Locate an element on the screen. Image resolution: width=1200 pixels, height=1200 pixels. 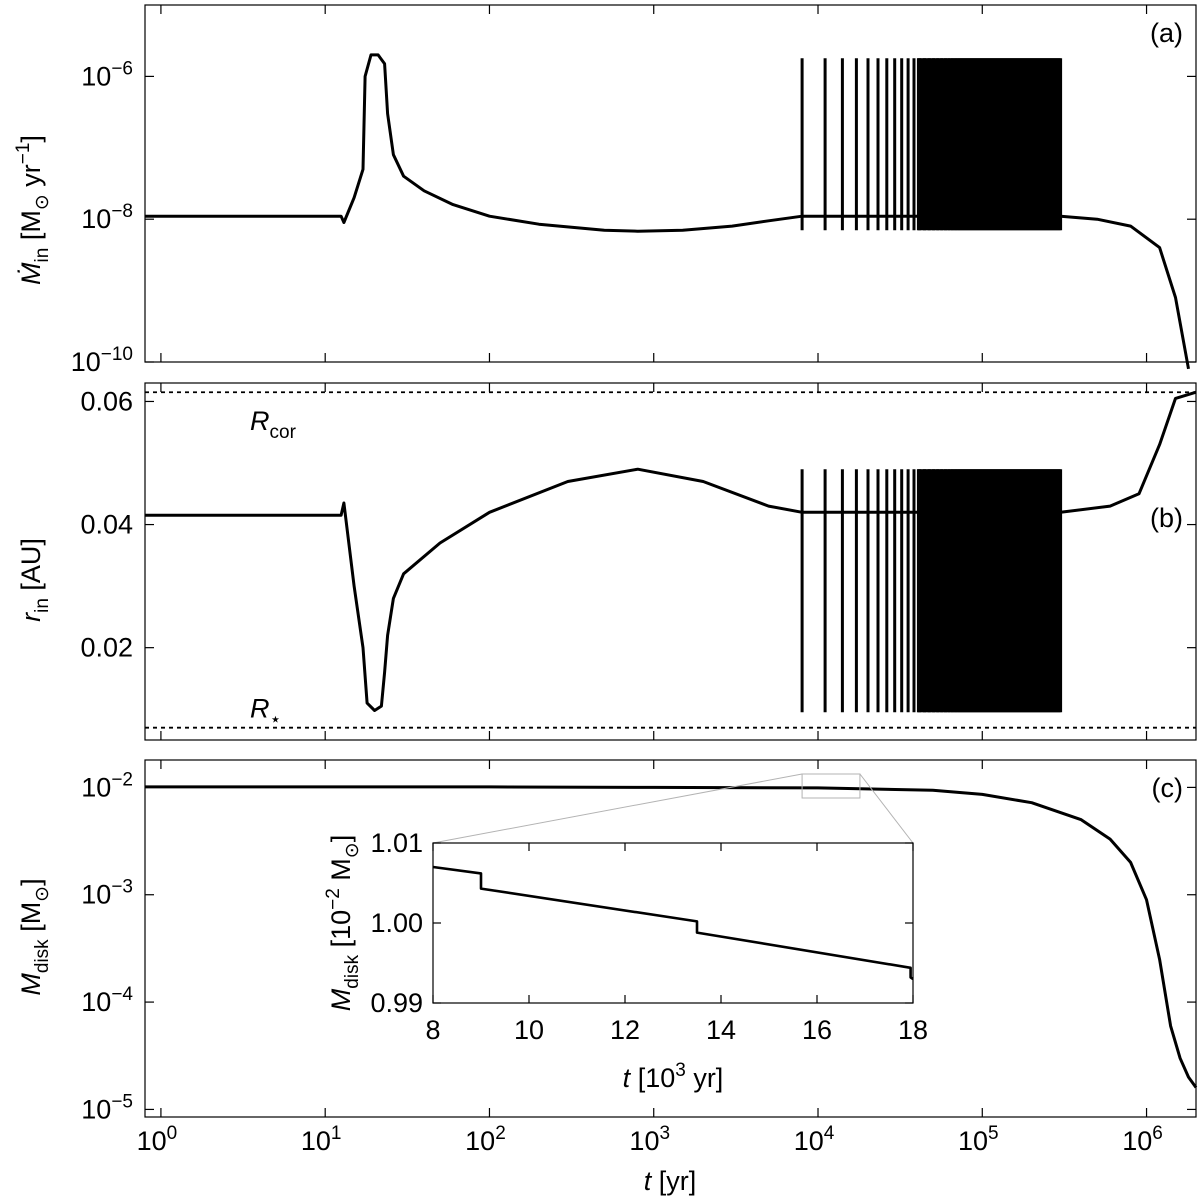
inset-zoom-region is located at coordinates (831, 786).